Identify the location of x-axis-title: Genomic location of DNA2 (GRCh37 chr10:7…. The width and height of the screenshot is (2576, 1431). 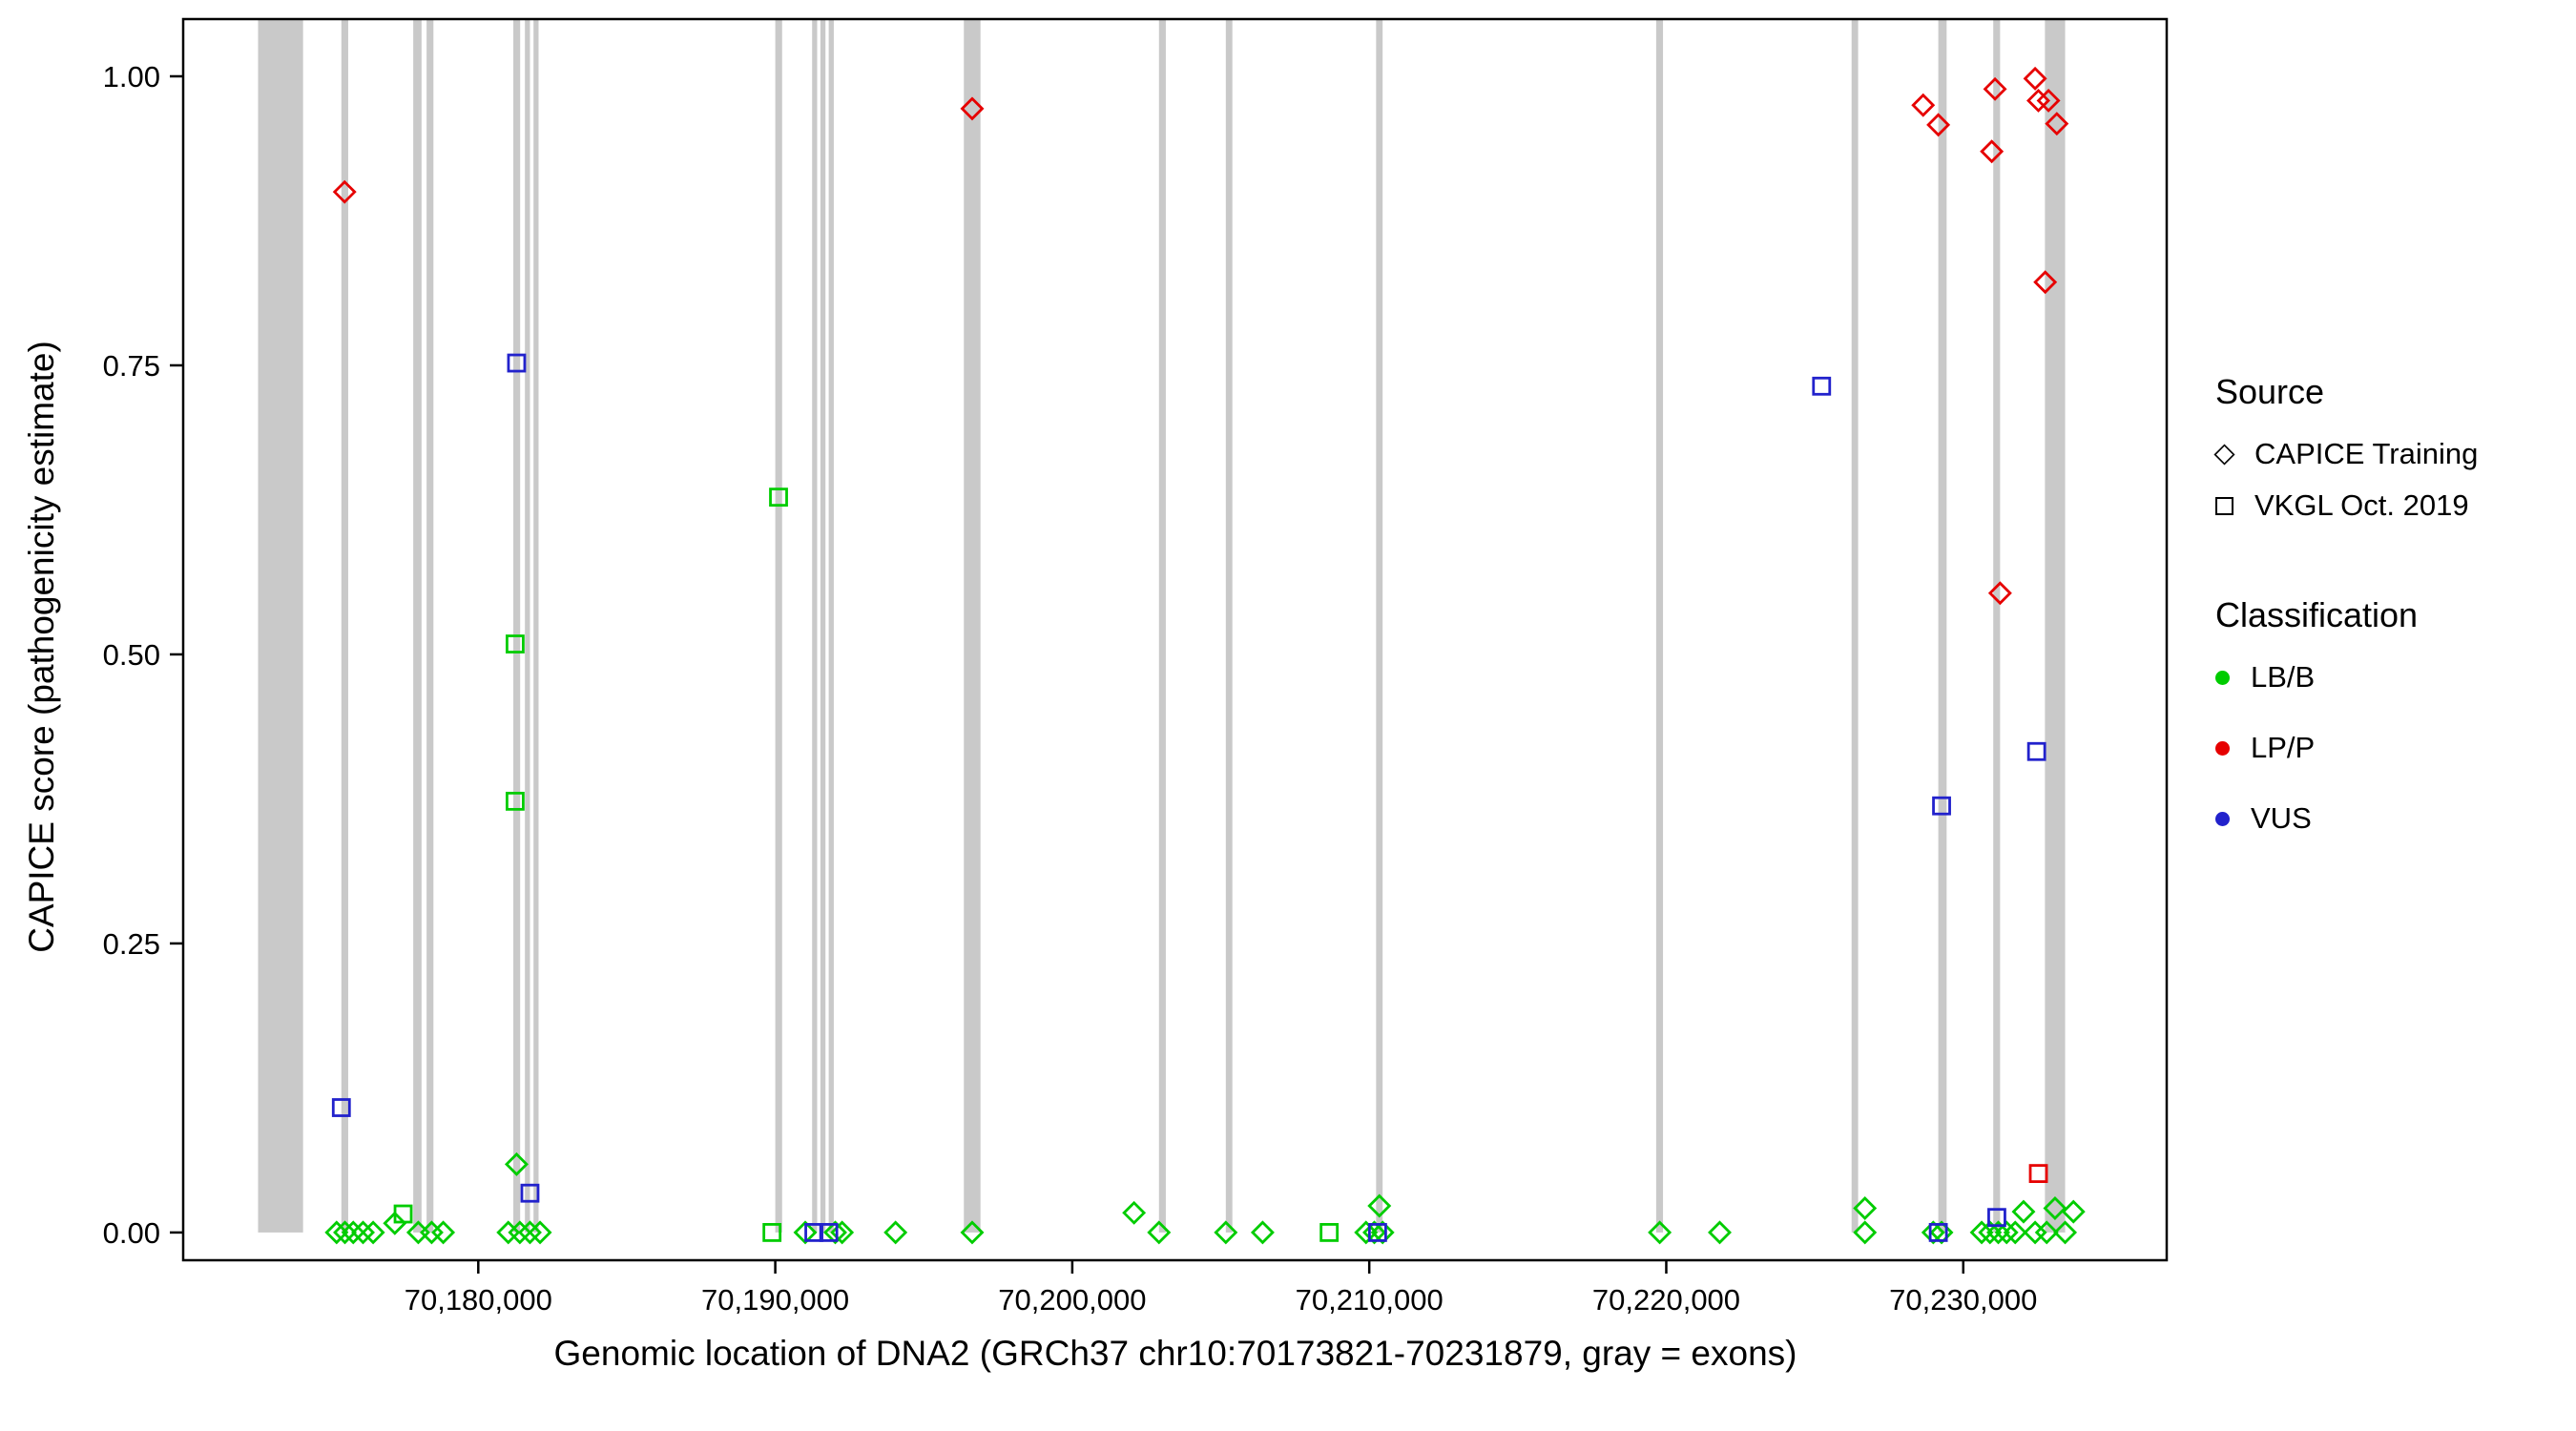
(1175, 1353).